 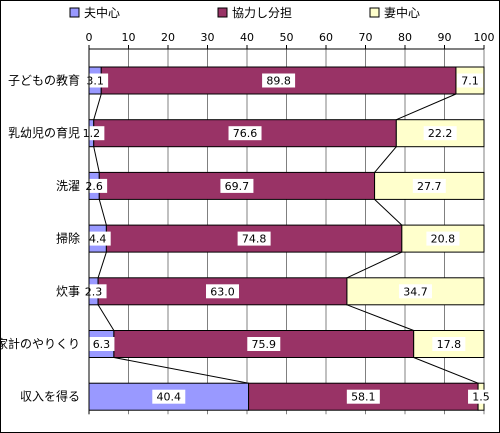 I want to click on data-label: 1.5, so click(x=481, y=397).